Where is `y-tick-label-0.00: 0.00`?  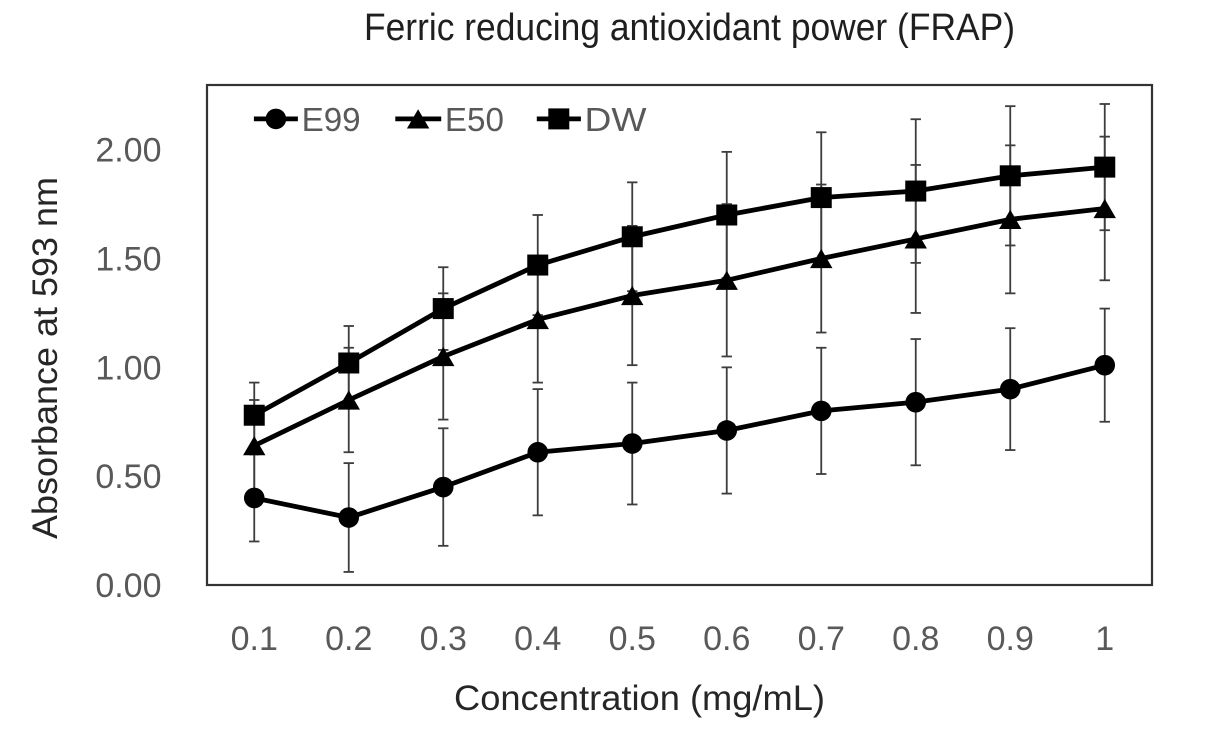
y-tick-label-0.00: 0.00 is located at coordinates (128, 586).